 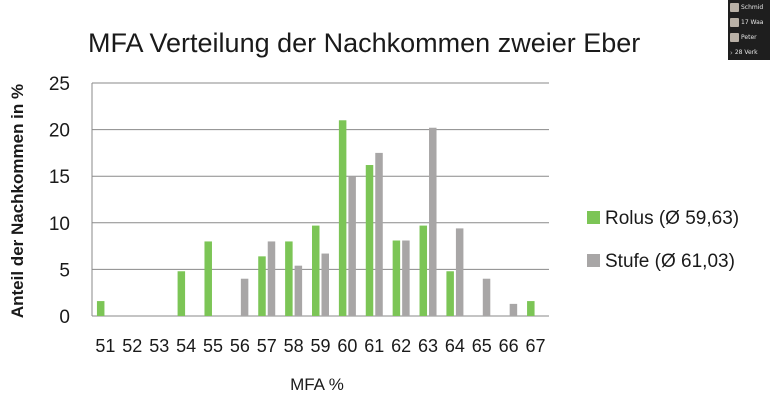 I want to click on y-tick-label: 0, so click(x=64, y=317).